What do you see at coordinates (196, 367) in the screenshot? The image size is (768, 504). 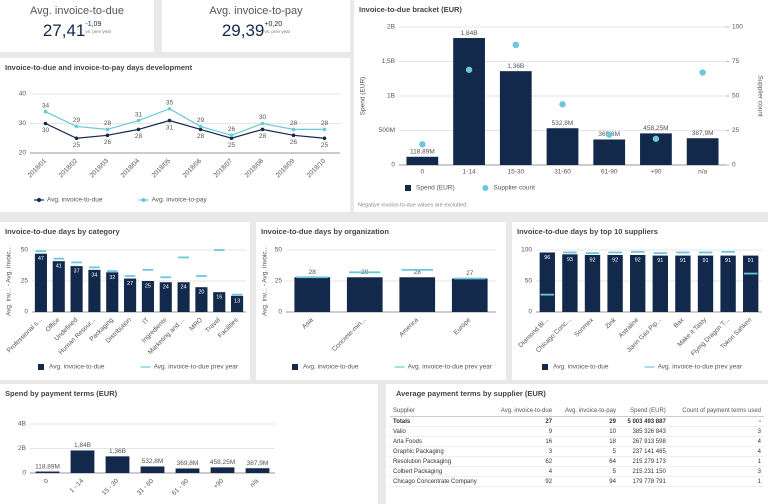 I see `legend-label: Avg. invoice-to-due prev year` at bounding box center [196, 367].